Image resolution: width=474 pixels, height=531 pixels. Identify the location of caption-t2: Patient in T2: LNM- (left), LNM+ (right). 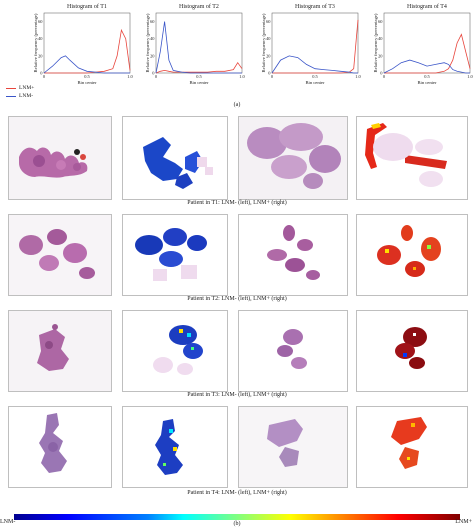
(237, 299).